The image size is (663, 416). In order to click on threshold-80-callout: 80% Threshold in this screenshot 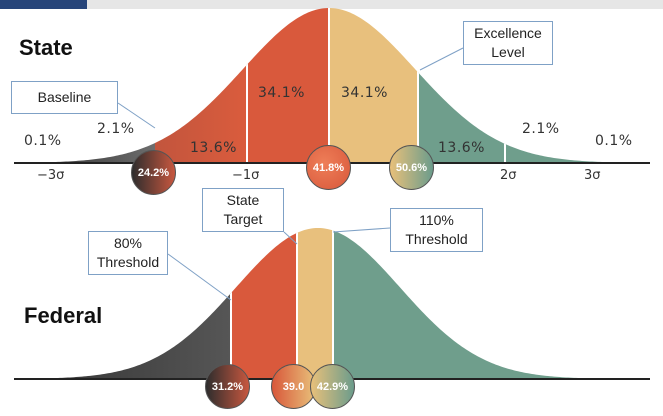, I will do `click(128, 253)`.